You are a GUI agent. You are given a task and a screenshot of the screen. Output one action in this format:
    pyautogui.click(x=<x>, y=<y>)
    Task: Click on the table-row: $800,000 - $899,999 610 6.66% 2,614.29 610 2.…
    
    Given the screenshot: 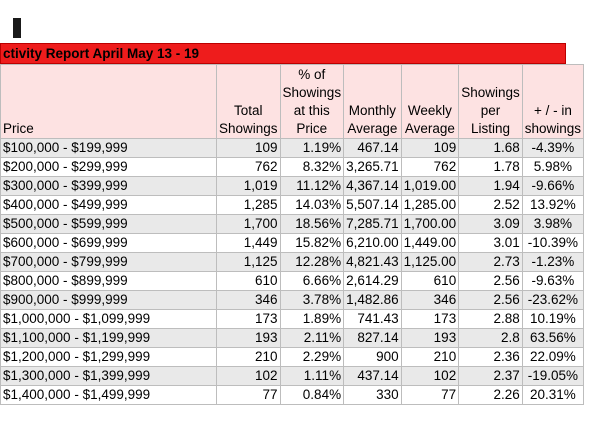 What is the action you would take?
    pyautogui.click(x=292, y=281)
    